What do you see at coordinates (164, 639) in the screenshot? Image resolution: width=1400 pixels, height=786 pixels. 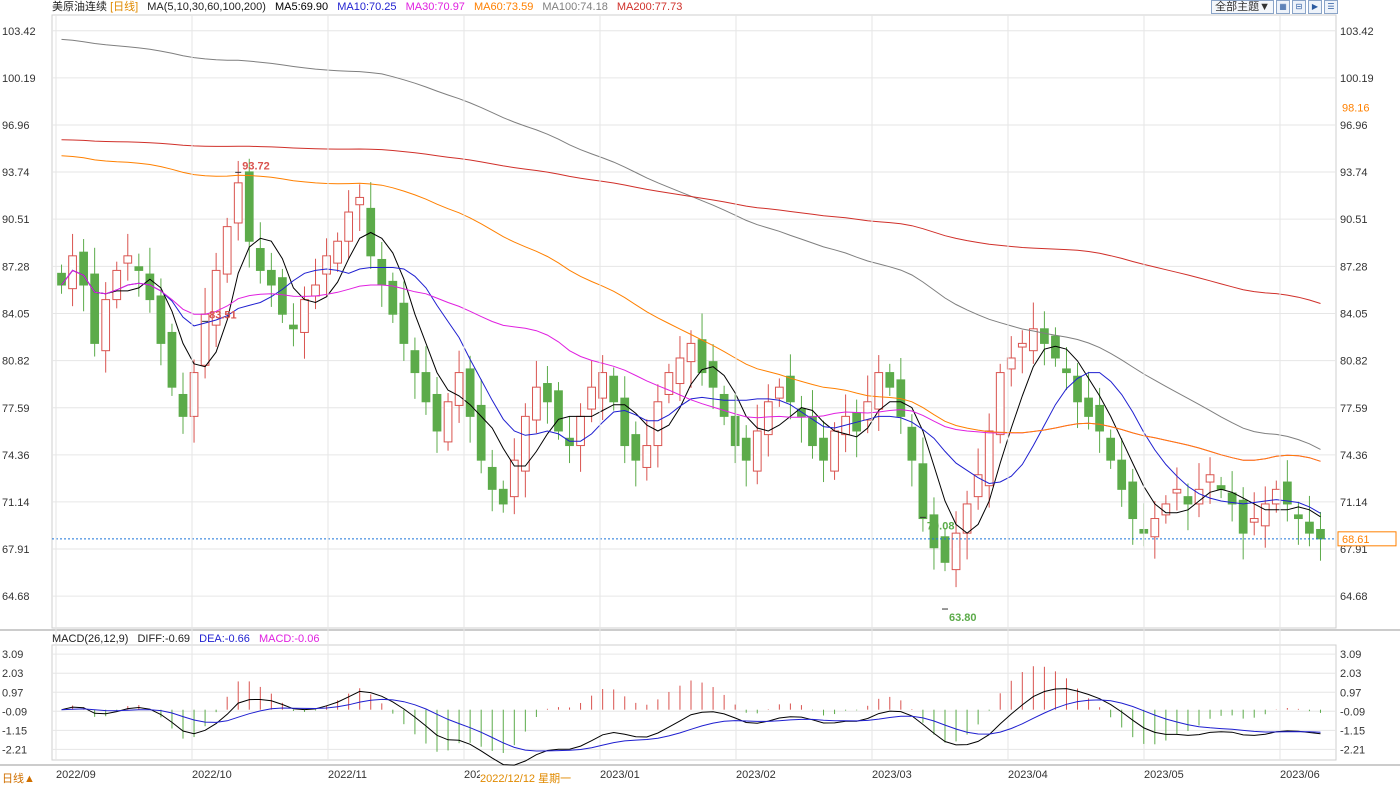 I see `macd-diff: DIFF:-0.69` at bounding box center [164, 639].